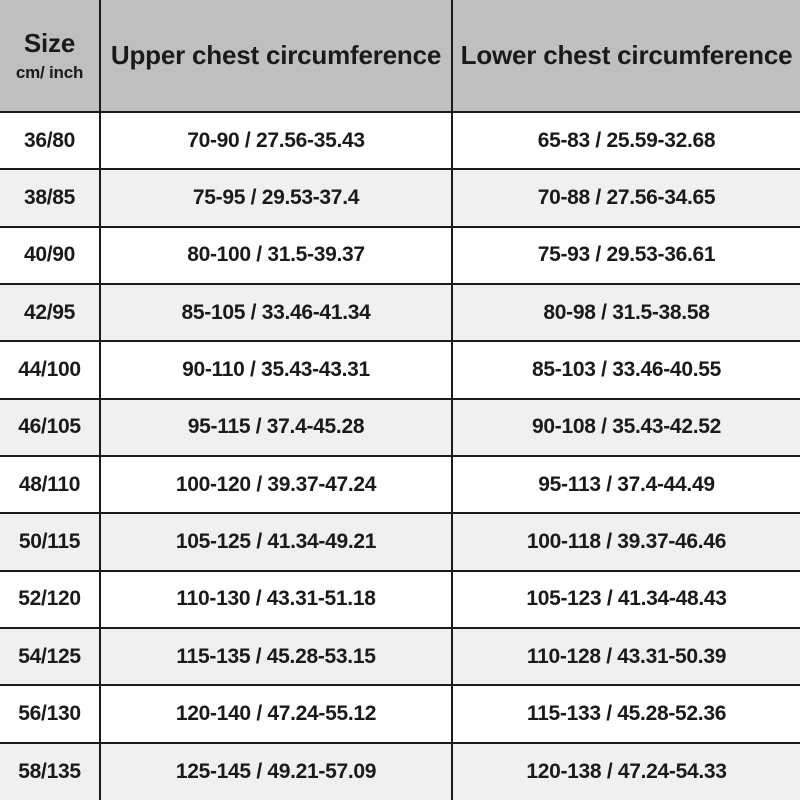  Describe the element at coordinates (50, 427) in the screenshot. I see `cell-size: 46/105` at that location.